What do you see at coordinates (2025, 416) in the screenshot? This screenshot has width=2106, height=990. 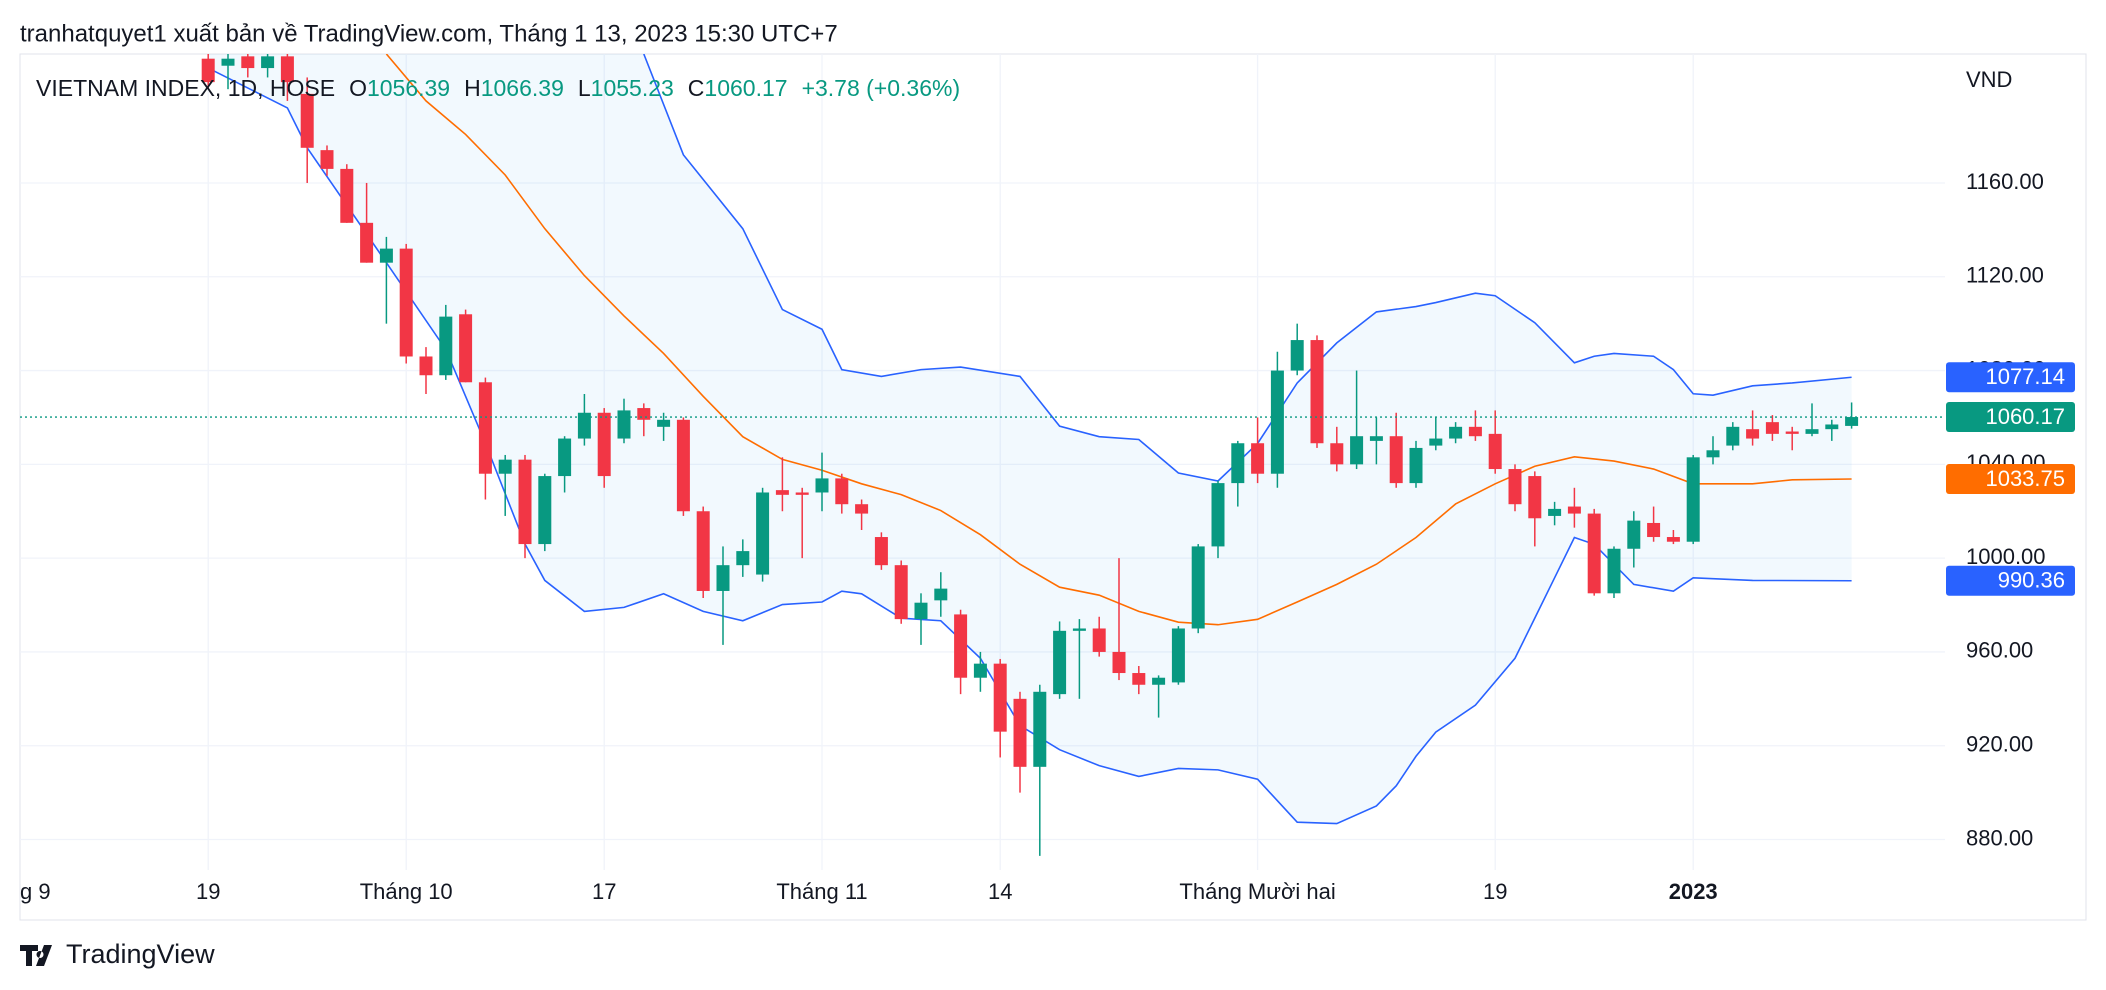 I see `price-label: 1060.17` at bounding box center [2025, 416].